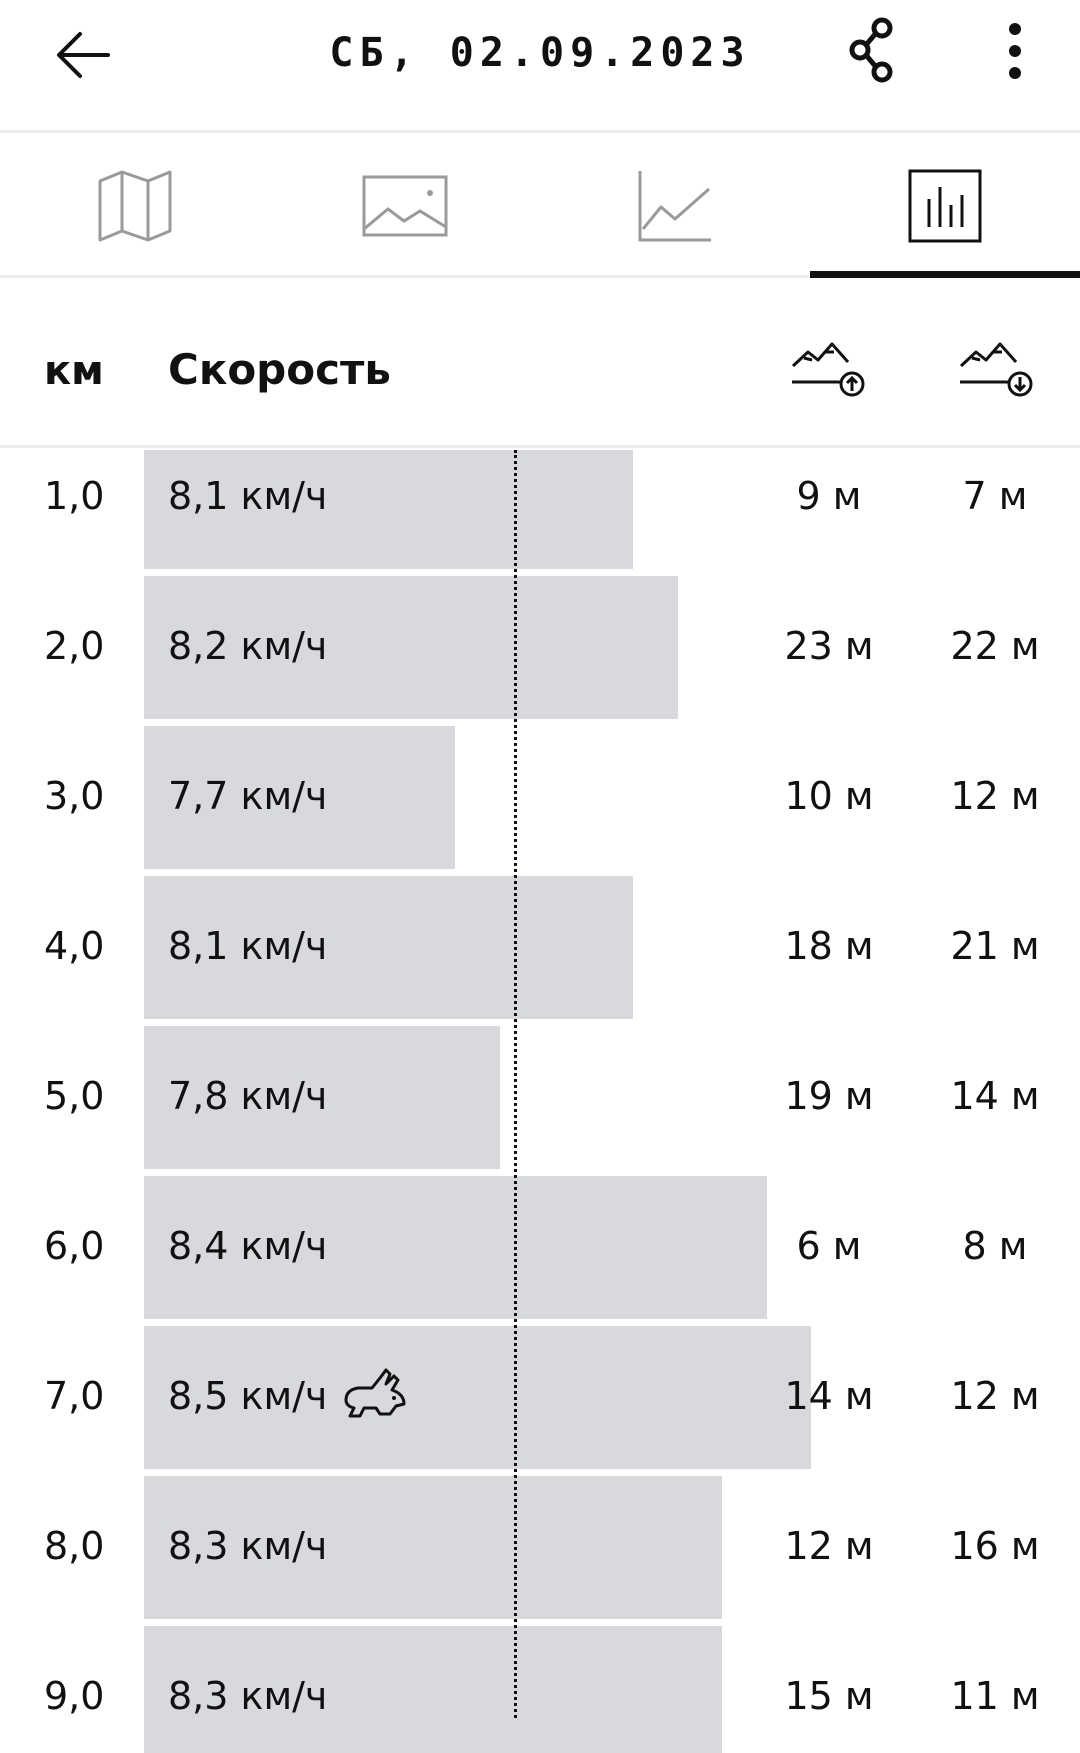 The image size is (1080, 1753). I want to click on table-row: 9,0 8,3 км/ч 15 м 11 м, so click(540, 1689).